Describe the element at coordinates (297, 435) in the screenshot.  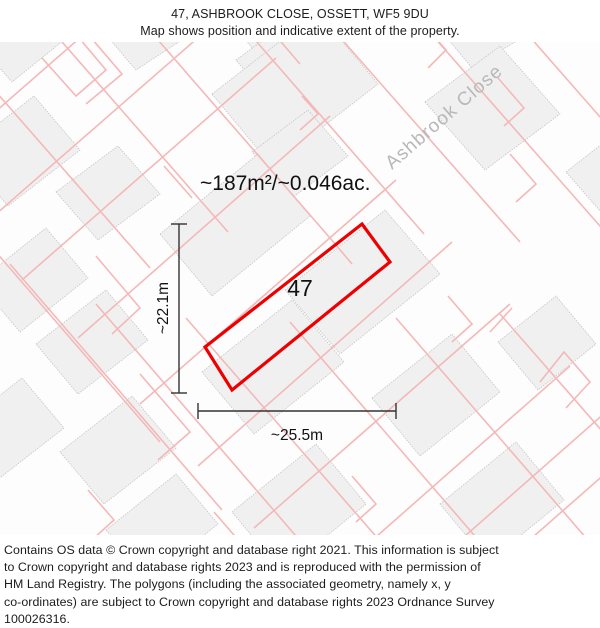
I see `horizontal-dimension-label: ~25.5m` at that location.